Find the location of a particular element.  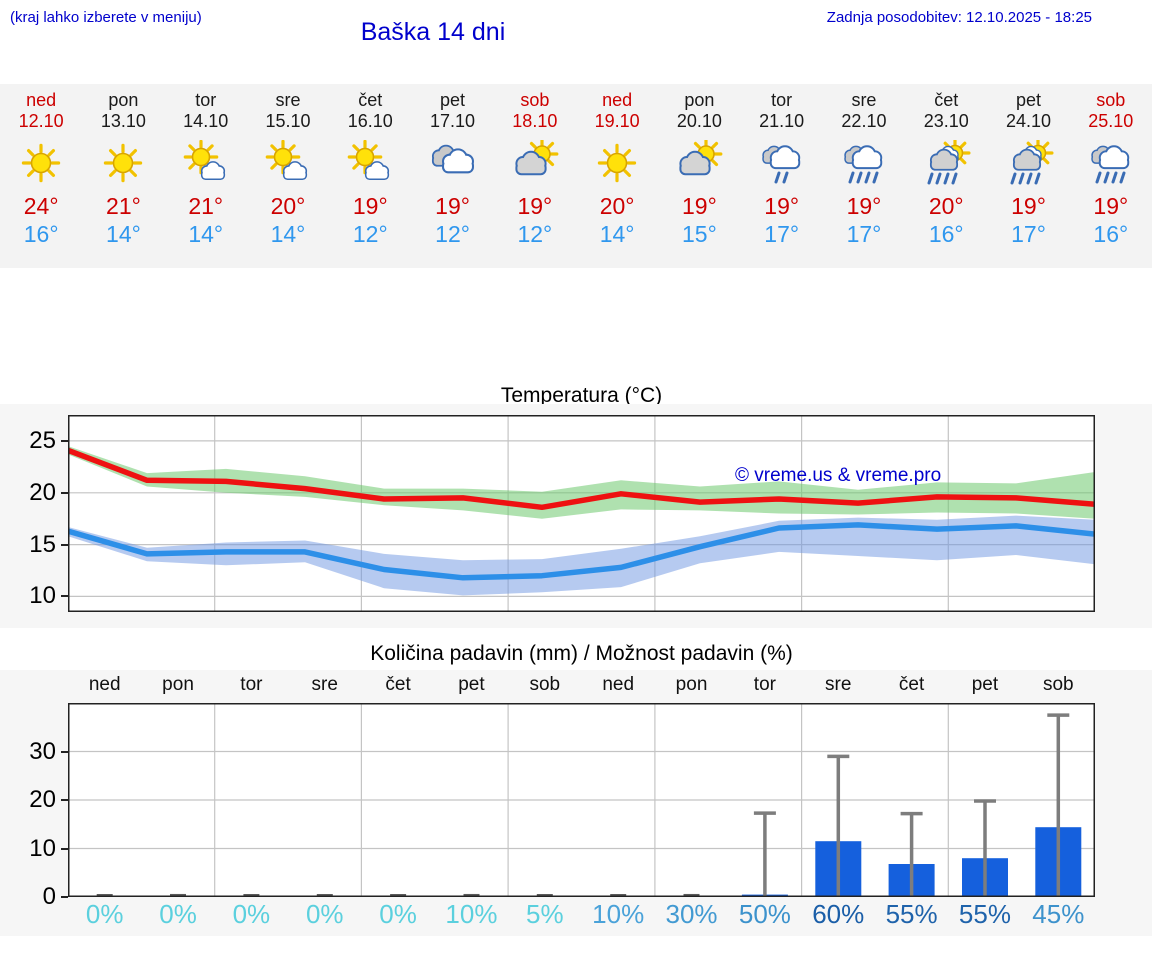

temp-chart-title: Temperatura (°C) is located at coordinates (581, 395).